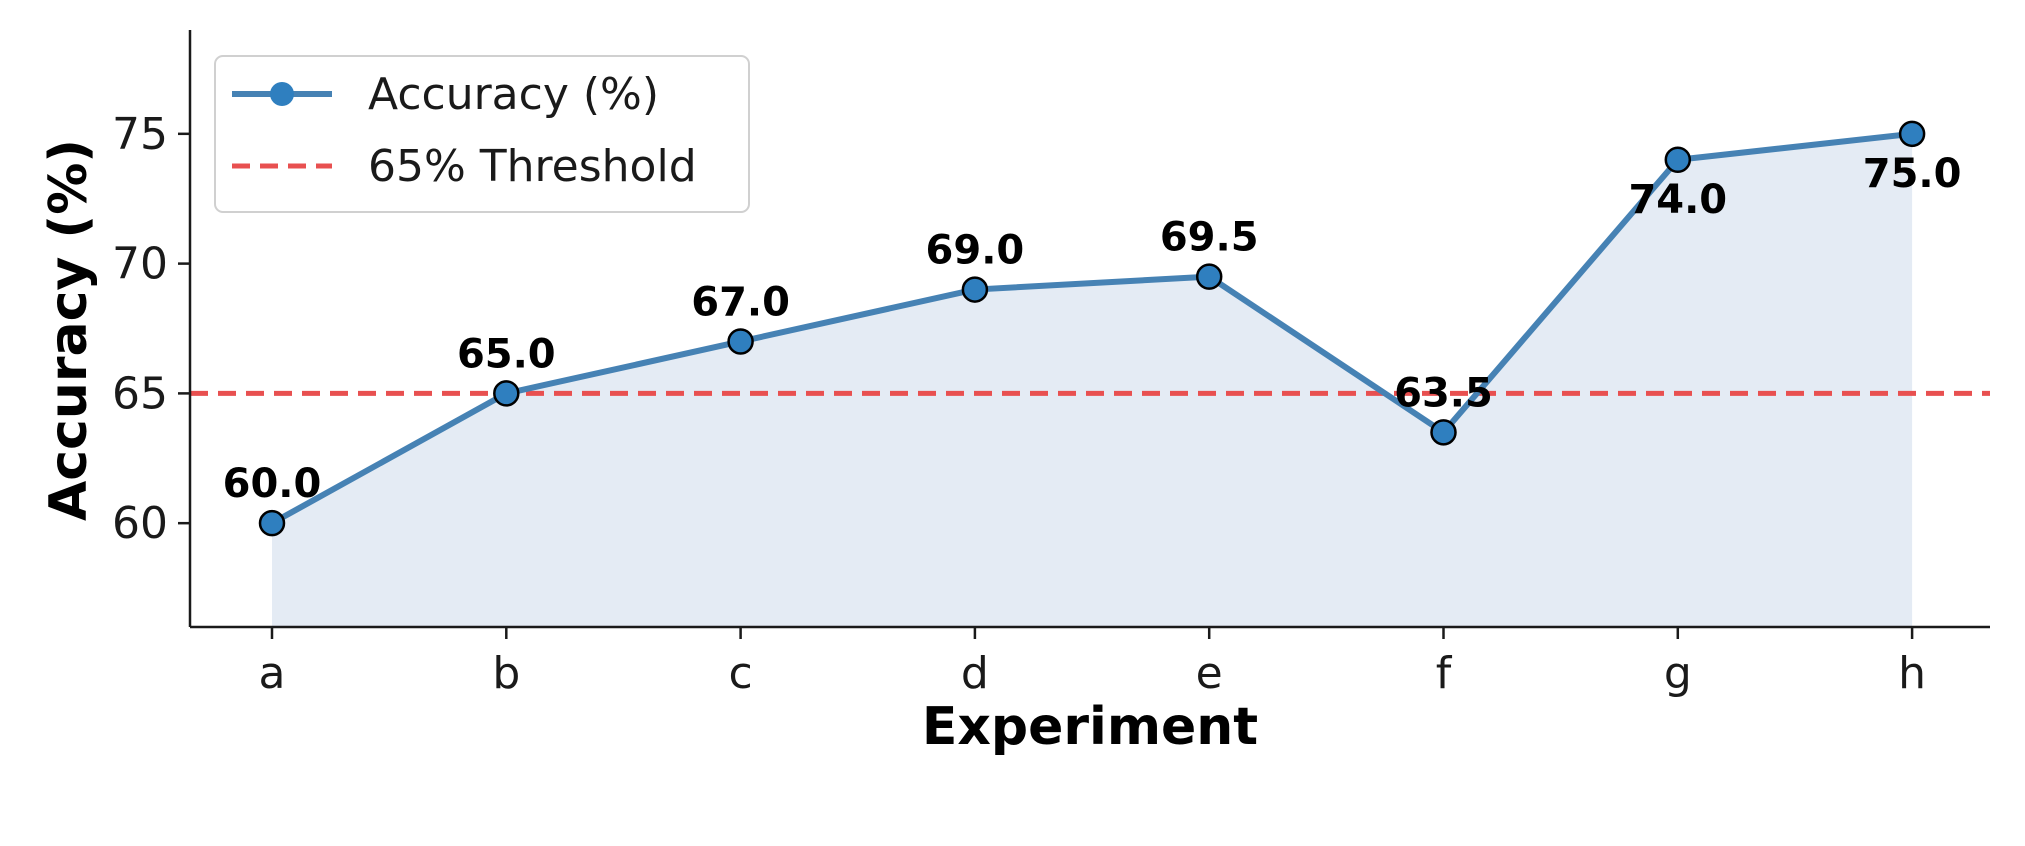 Image resolution: width=2025 pixels, height=846 pixels. Describe the element at coordinates (975, 673) in the screenshot. I see `x-tick-label: d` at that location.